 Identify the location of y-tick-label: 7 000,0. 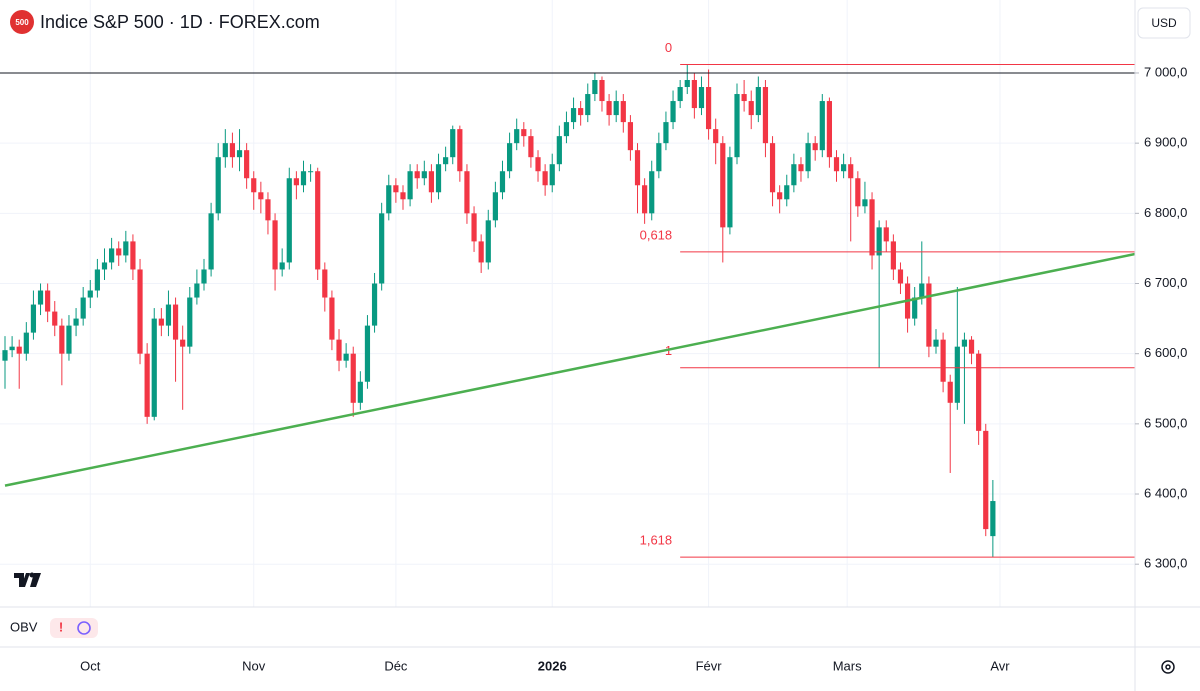
(1165, 71).